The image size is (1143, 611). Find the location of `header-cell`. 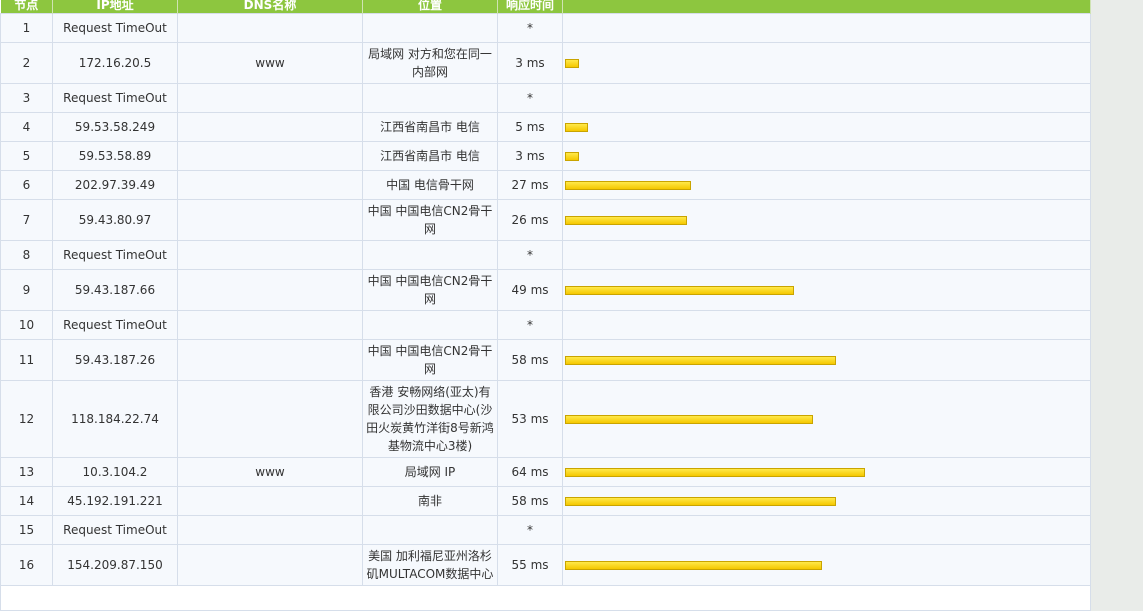

header-cell is located at coordinates (826, 7).